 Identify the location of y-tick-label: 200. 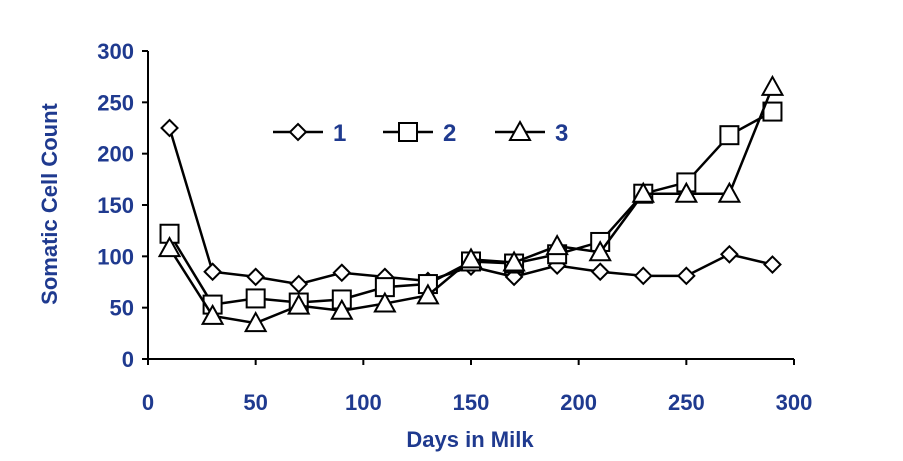
(115, 154).